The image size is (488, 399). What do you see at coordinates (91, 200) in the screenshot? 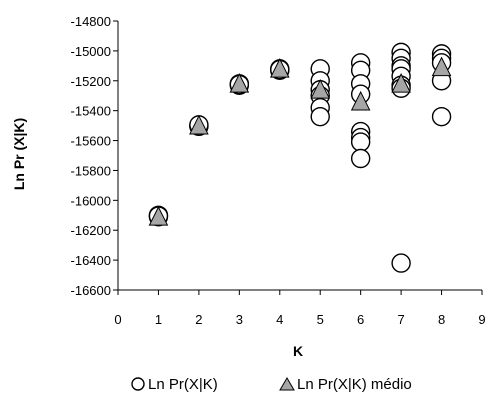
I see `y-tick-label: -16000` at bounding box center [91, 200].